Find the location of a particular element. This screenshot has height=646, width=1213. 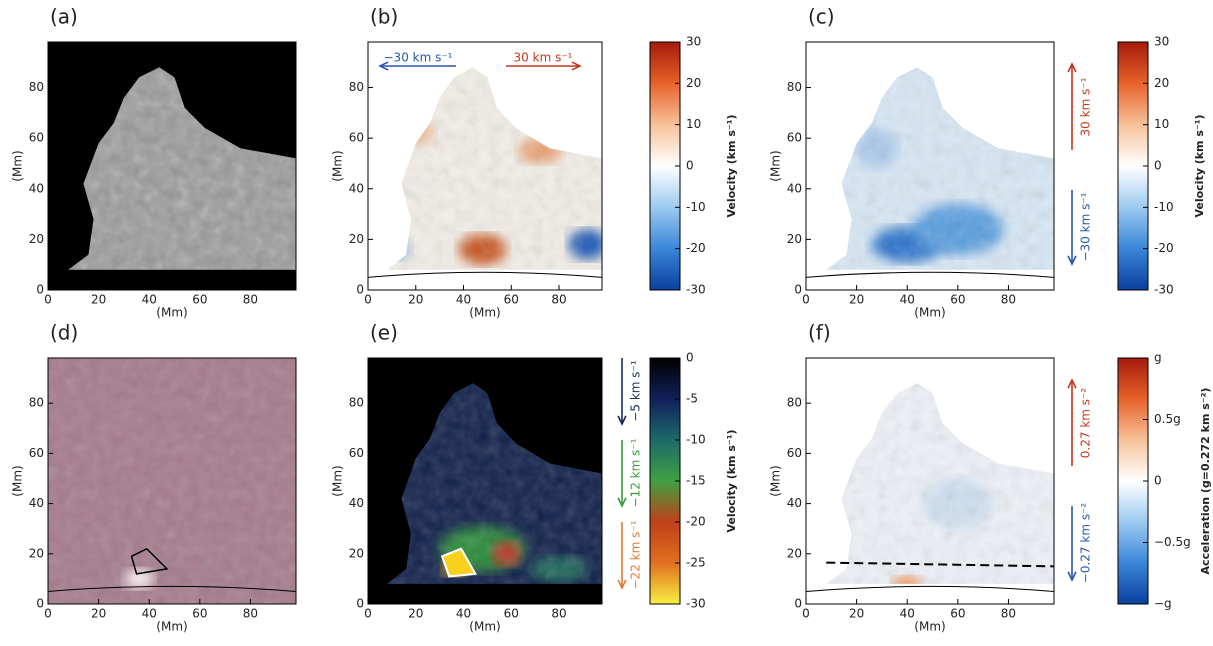

arrow-label: 0.27 km s⁻² is located at coordinates (1086, 423).